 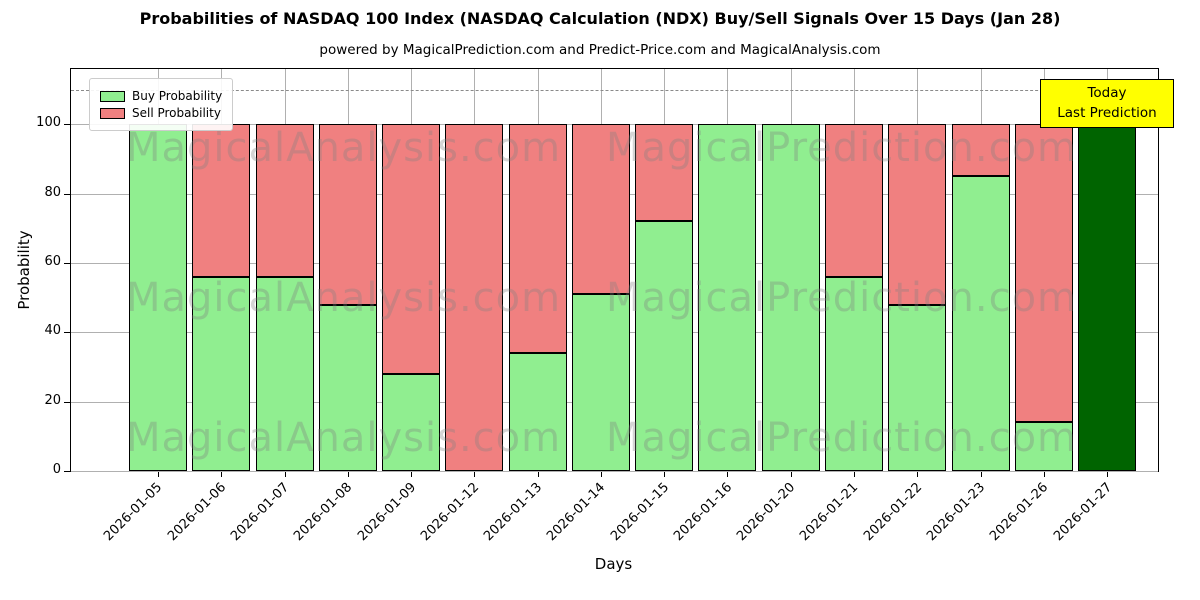 I want to click on legend-row-sell: Sell Probability, so click(x=161, y=113).